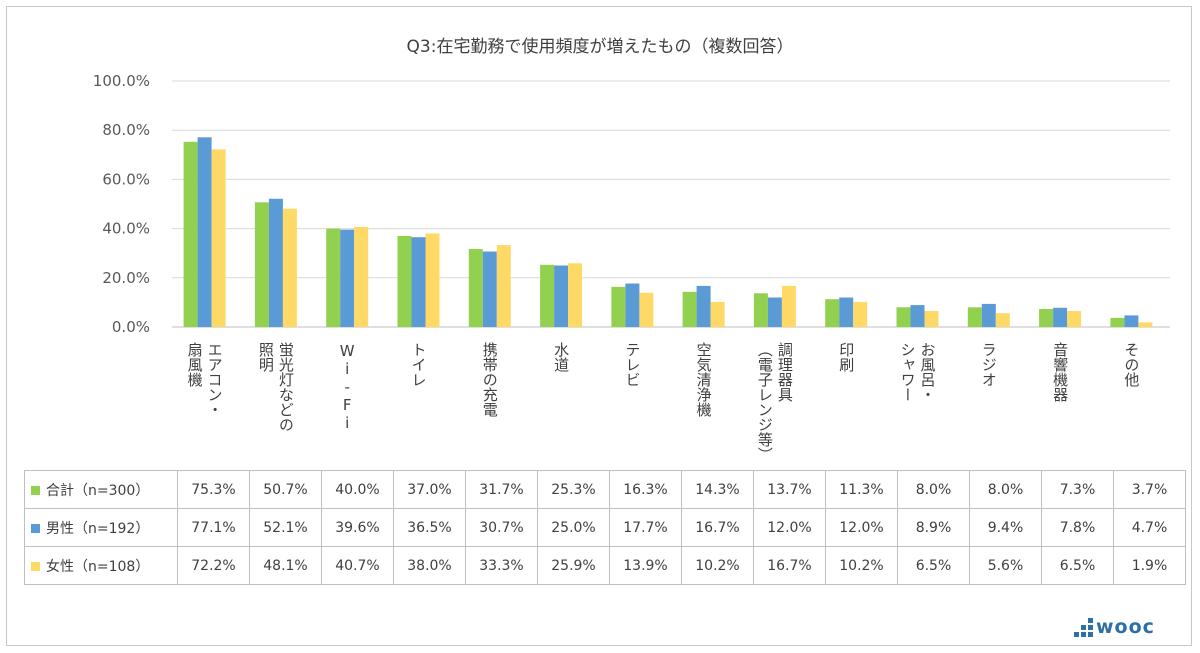 The image size is (1200, 653). Describe the element at coordinates (98, 566) in the screenshot. I see `series-name: 女性（n=108）` at that location.